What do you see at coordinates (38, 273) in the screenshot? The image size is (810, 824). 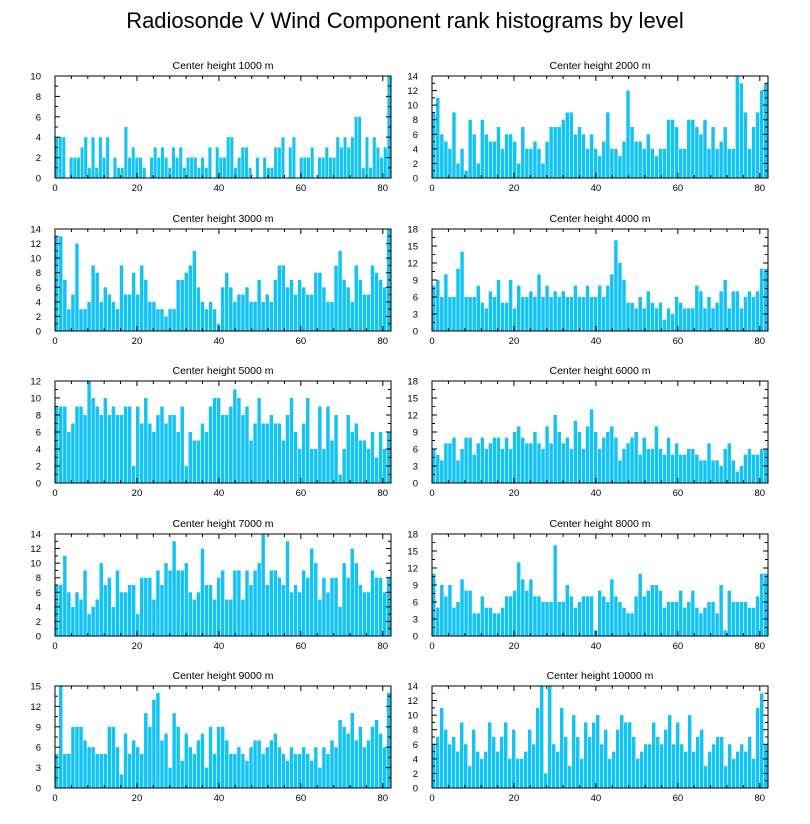 I see `y-tick-label: 8` at bounding box center [38, 273].